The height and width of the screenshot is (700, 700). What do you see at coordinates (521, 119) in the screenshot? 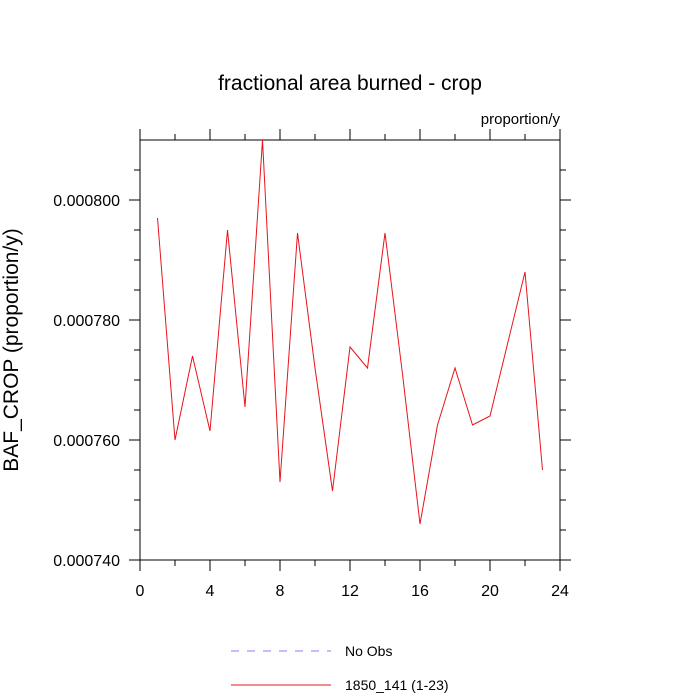
I see `units-label: proportion/y` at bounding box center [521, 119].